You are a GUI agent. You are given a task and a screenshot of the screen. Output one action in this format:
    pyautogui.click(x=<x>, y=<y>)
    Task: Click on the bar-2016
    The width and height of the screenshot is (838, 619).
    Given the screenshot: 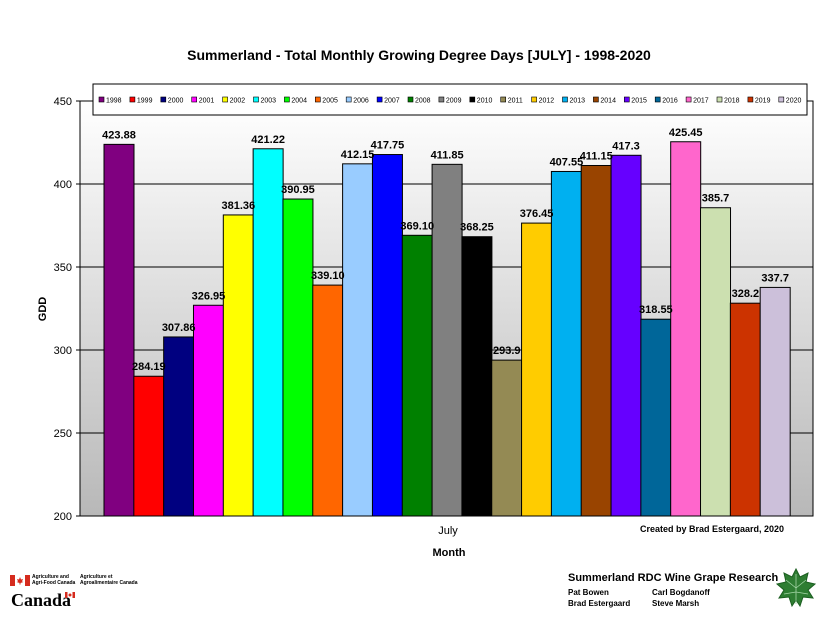 What is the action you would take?
    pyautogui.click(x=656, y=417)
    